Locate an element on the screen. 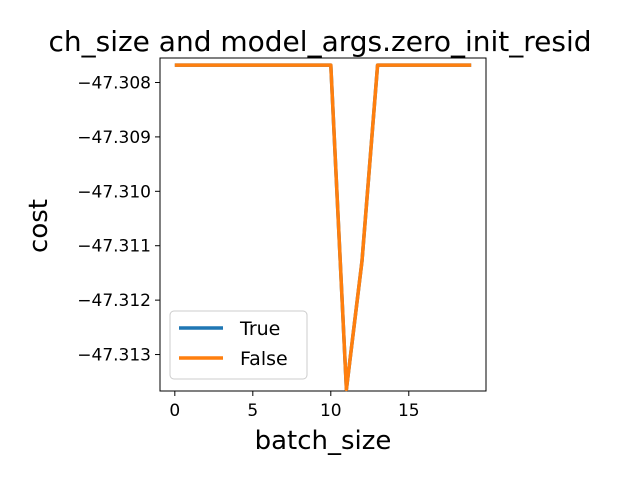 The height and width of the screenshot is (480, 640). y-tick-label: −47.309 is located at coordinates (114, 138).